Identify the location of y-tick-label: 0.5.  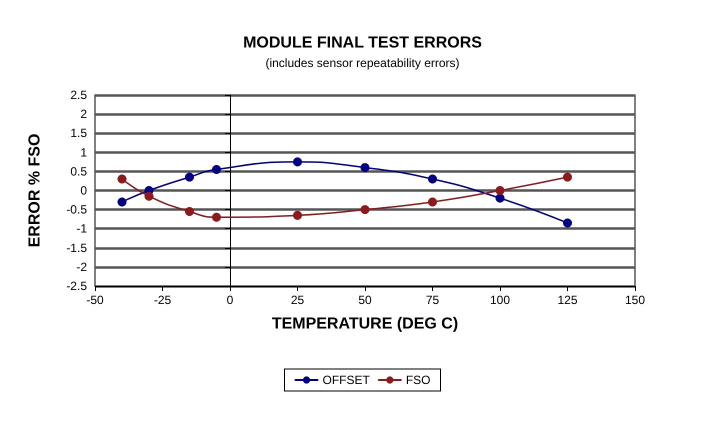
(79, 171).